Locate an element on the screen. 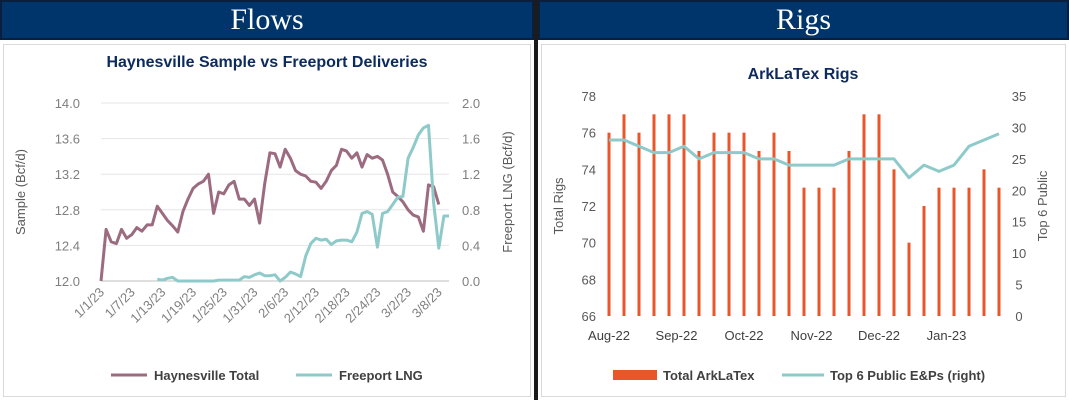 The width and height of the screenshot is (1069, 400). y2-tick-label: 0 is located at coordinates (1018, 316).